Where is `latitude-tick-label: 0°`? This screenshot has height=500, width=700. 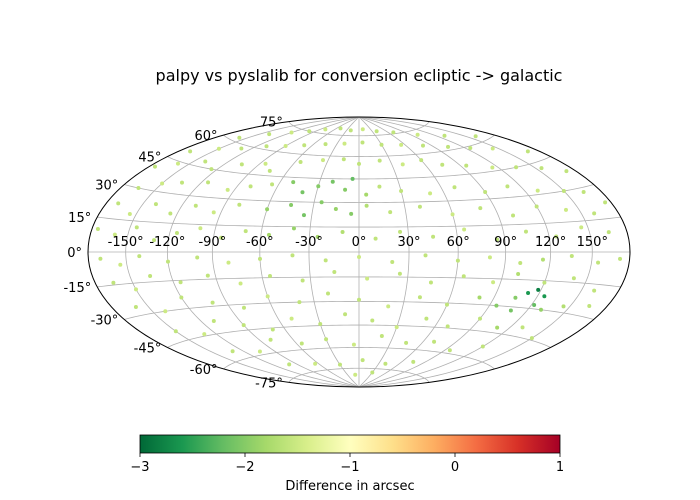
latitude-tick-label: 0° is located at coordinates (74, 253).